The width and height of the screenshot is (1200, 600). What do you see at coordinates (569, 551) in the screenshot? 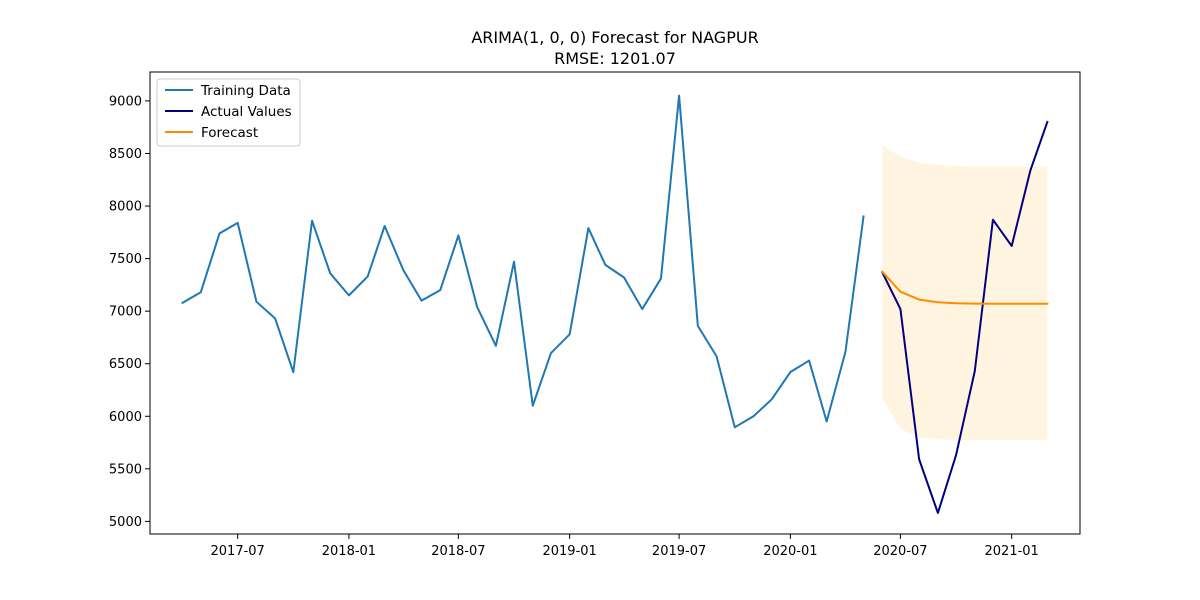
I see `x-tick-label: 2019-01` at bounding box center [569, 551].